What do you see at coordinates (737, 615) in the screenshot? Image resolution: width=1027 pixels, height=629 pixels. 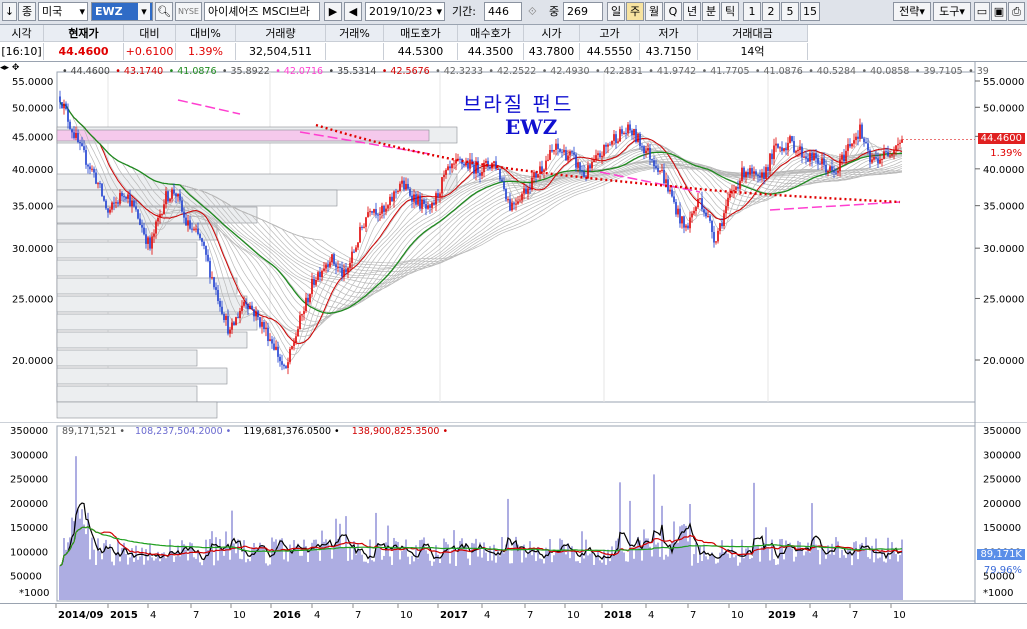 I see `x-axis-label-16: 10` at bounding box center [737, 615].